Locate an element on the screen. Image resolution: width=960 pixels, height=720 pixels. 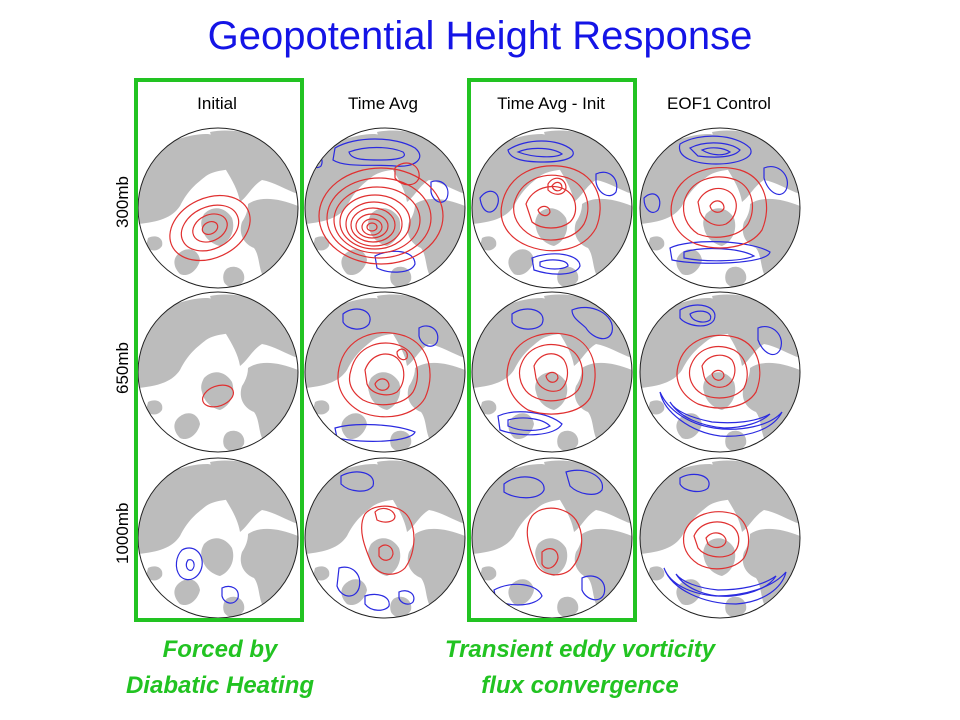
highlight-box-initial is located at coordinates (219, 350).